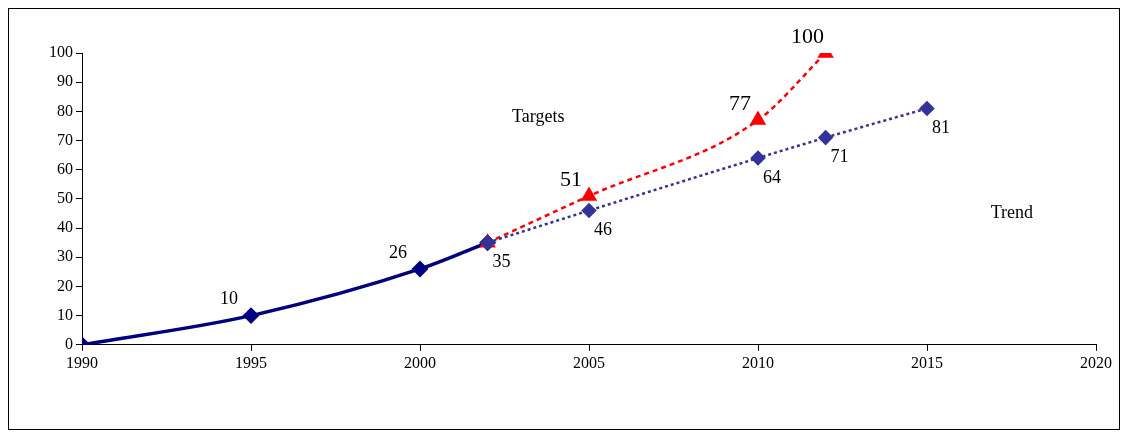 Image resolution: width=1128 pixels, height=436 pixels. Describe the element at coordinates (420, 362) in the screenshot. I see `x-tick-label: 2000` at that location.